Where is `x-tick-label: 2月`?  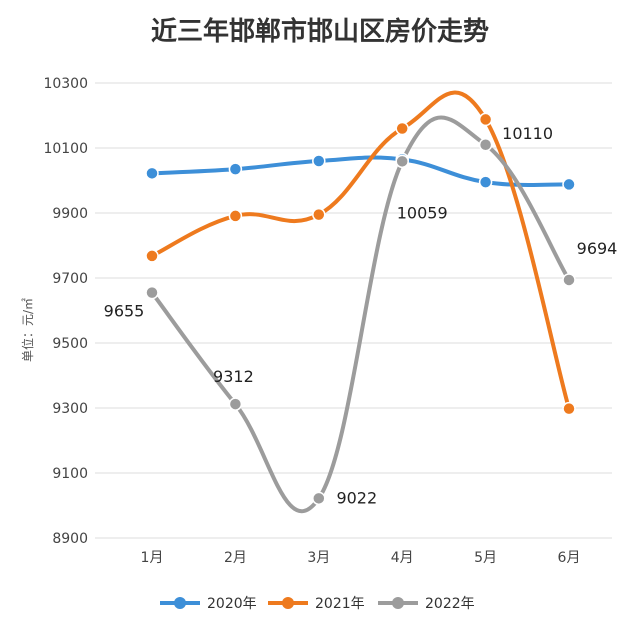 x-tick-label: 2月 is located at coordinates (235, 558).